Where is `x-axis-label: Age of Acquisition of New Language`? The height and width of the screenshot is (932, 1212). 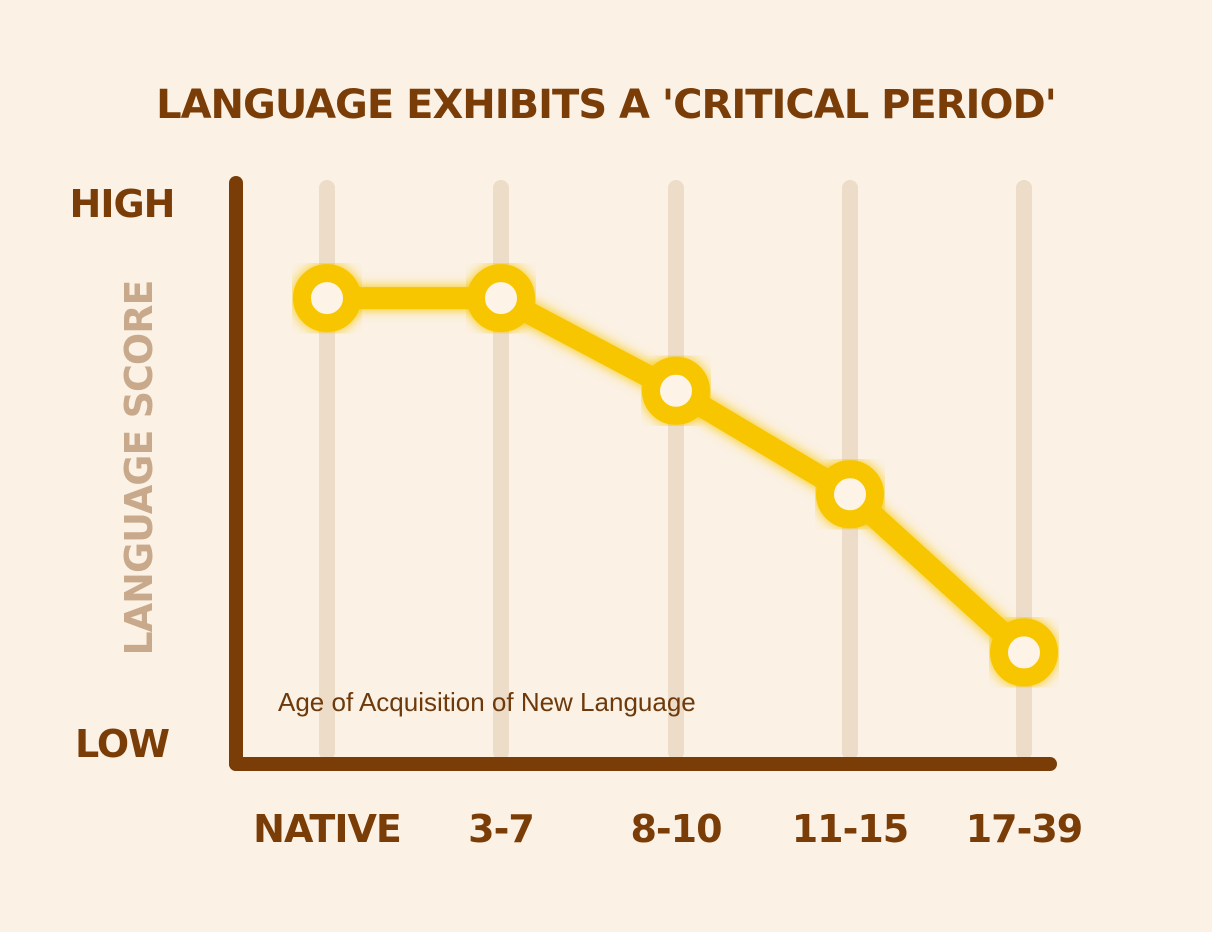 x-axis-label: Age of Acquisition of New Language is located at coordinates (487, 702).